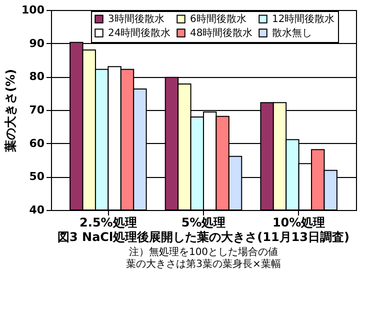 Image resolution: width=369 pixels, height=324 pixels. What do you see at coordinates (203, 252) in the screenshot?
I see `text: 注）無処理を100とした場合の値` at bounding box center [203, 252].